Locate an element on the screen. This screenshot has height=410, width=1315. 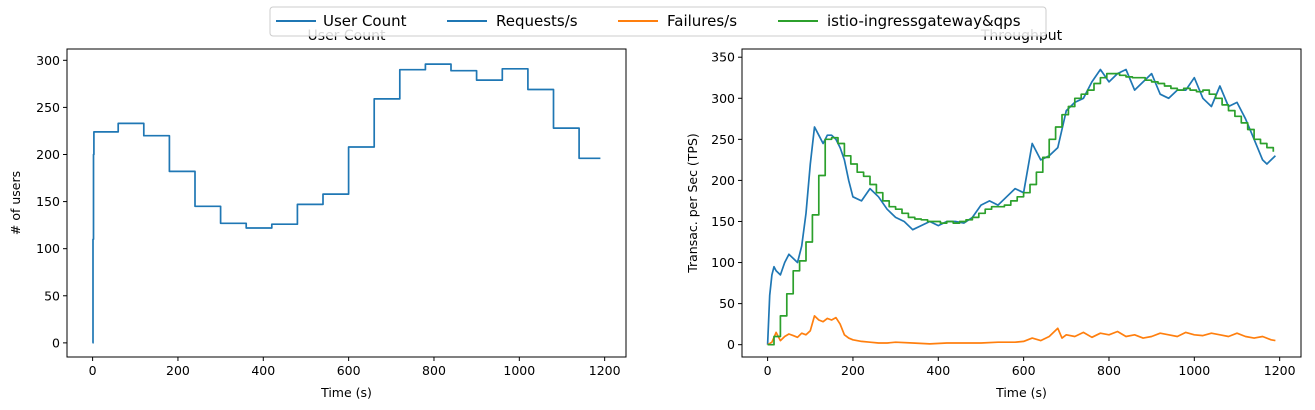
throughput-series-failures-s is located at coordinates (1021, 330).